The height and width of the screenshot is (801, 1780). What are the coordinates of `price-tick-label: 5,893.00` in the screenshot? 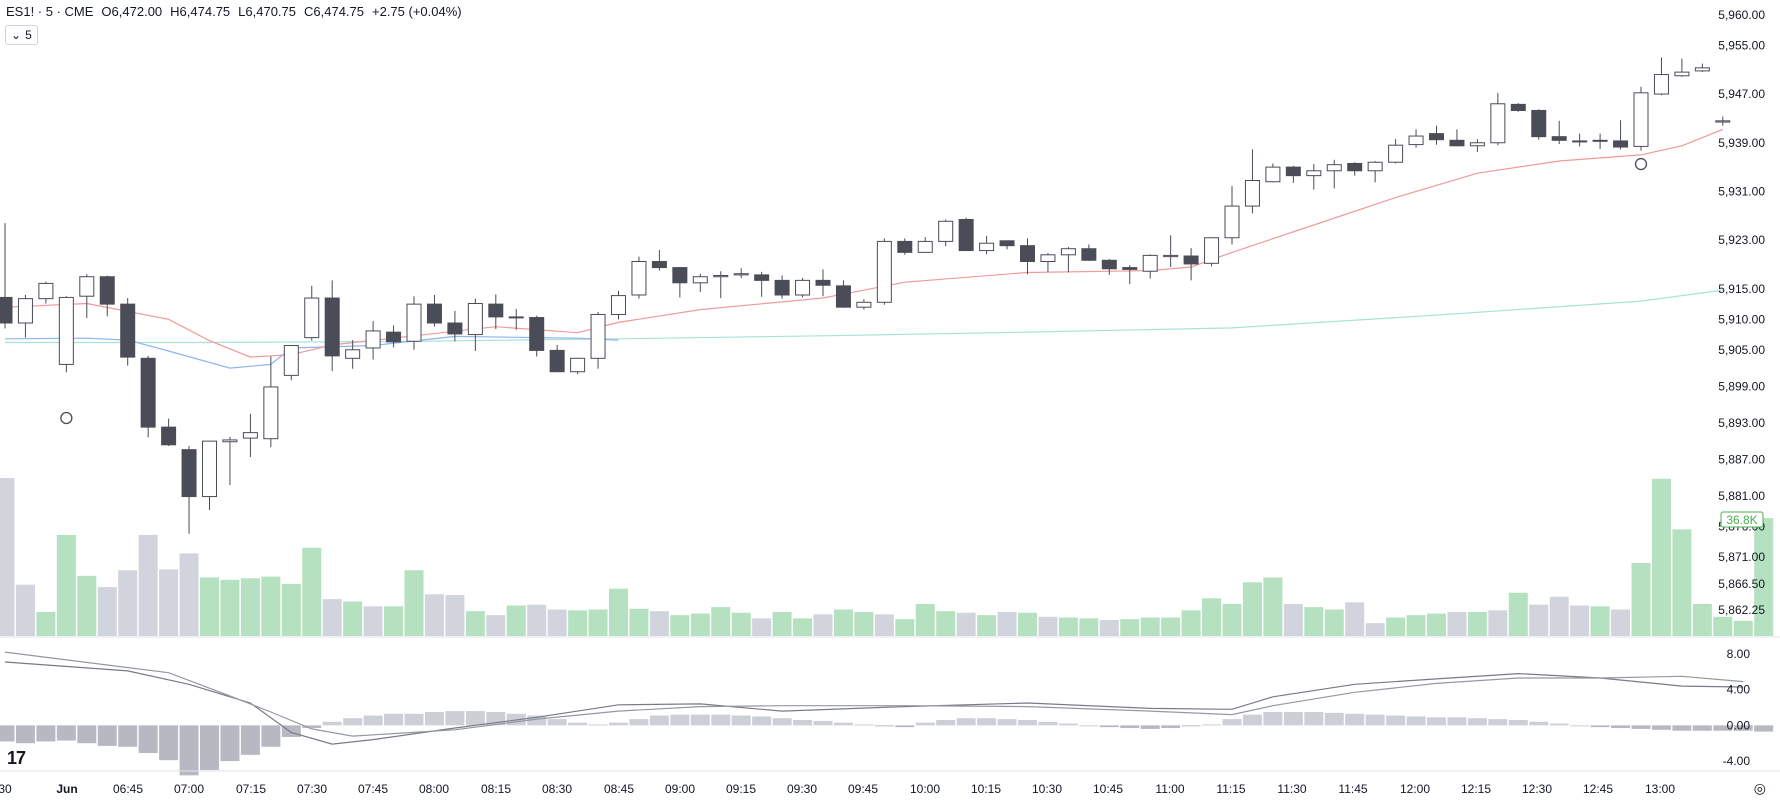 It's located at (1741, 423).